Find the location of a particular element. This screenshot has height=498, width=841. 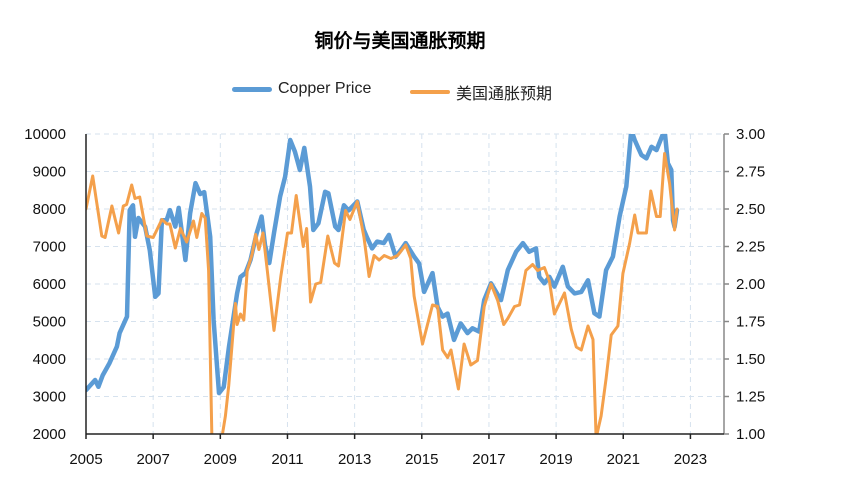

y-left-tick-label: 8000 is located at coordinates (49, 209).